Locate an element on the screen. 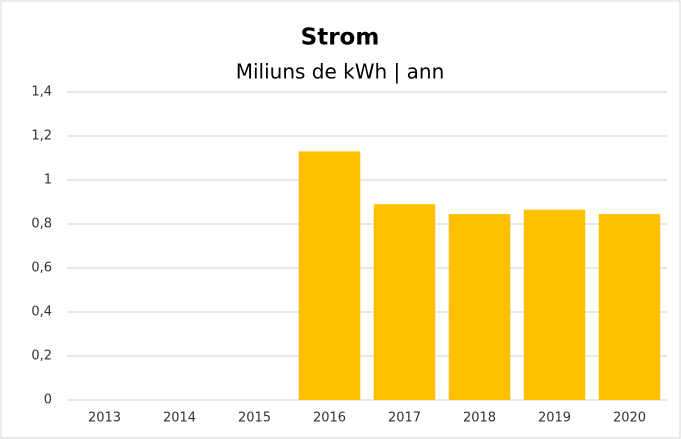  chart-subtitle: Miliuns de kWh | ann is located at coordinates (340, 72).